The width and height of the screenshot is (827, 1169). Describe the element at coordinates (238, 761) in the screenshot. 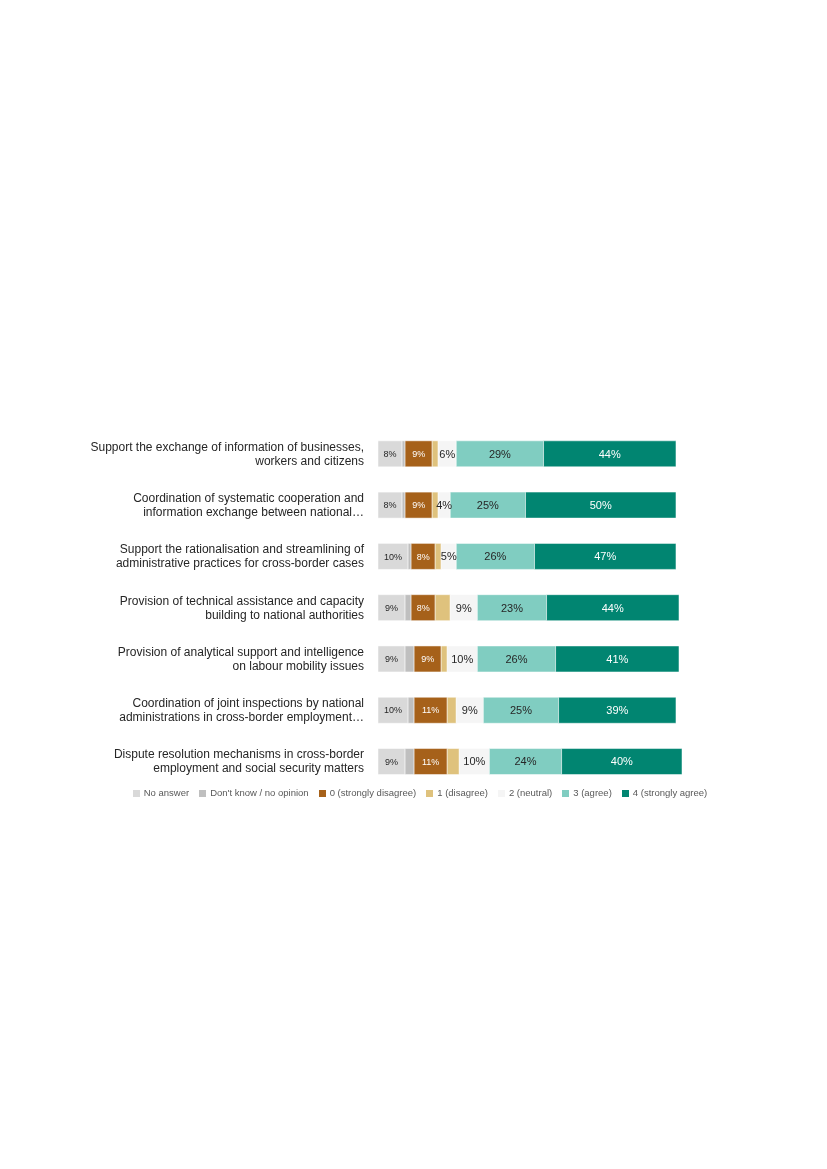

I see `y-tick-label: Dispute resolution mechanisms in cross-border employment and social security matters` at that location.